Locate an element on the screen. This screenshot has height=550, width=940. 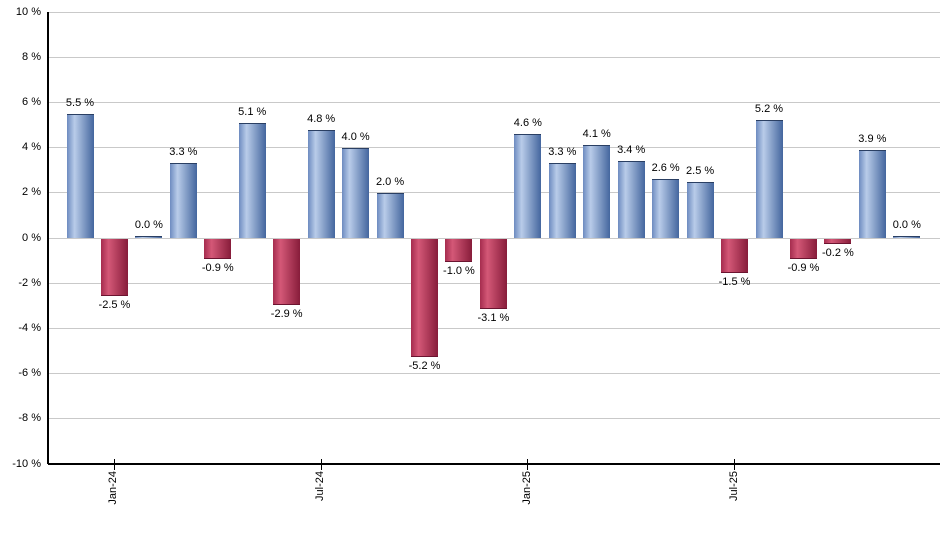
bar-value-label: 5.1 % is located at coordinates (252, 111).